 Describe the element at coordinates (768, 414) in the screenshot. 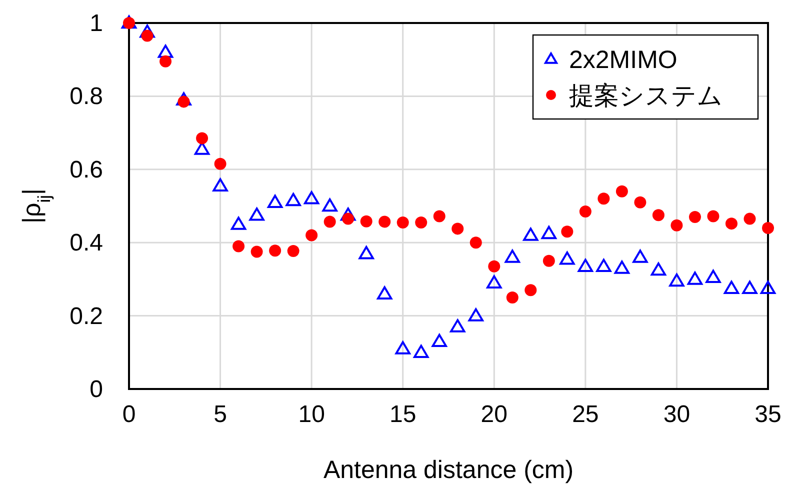

I see `x-tick-label: 35` at that location.